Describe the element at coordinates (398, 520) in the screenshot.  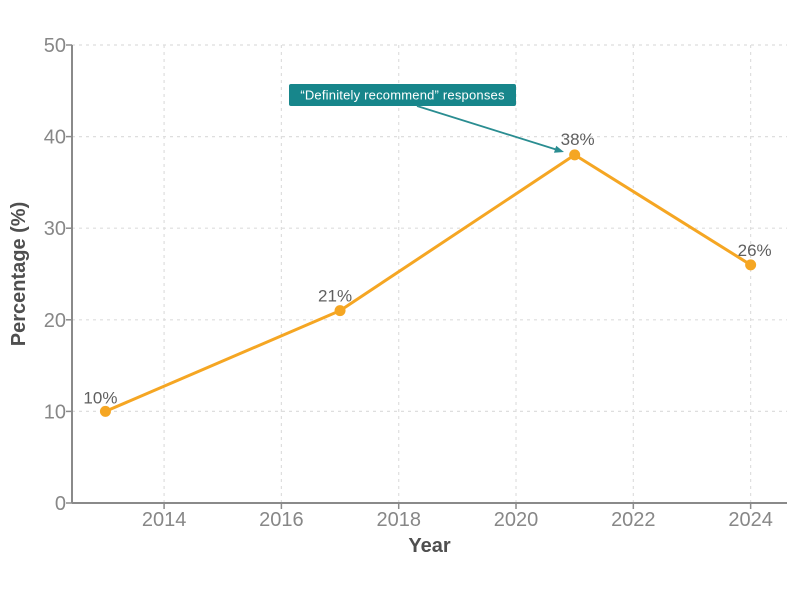
I see `x-tick-label: 2018` at that location.